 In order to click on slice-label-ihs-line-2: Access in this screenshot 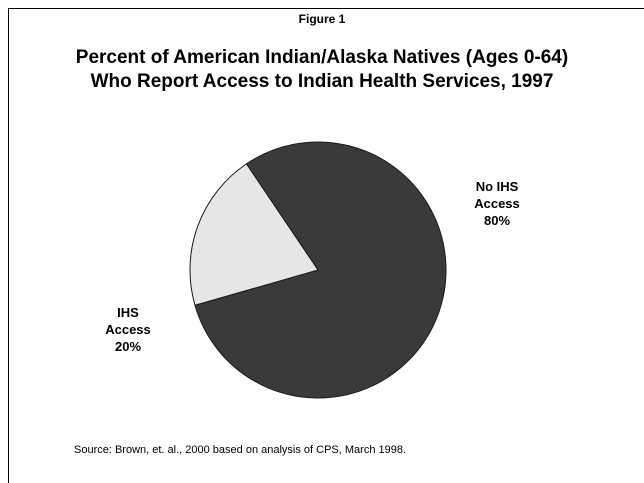, I will do `click(128, 329)`.